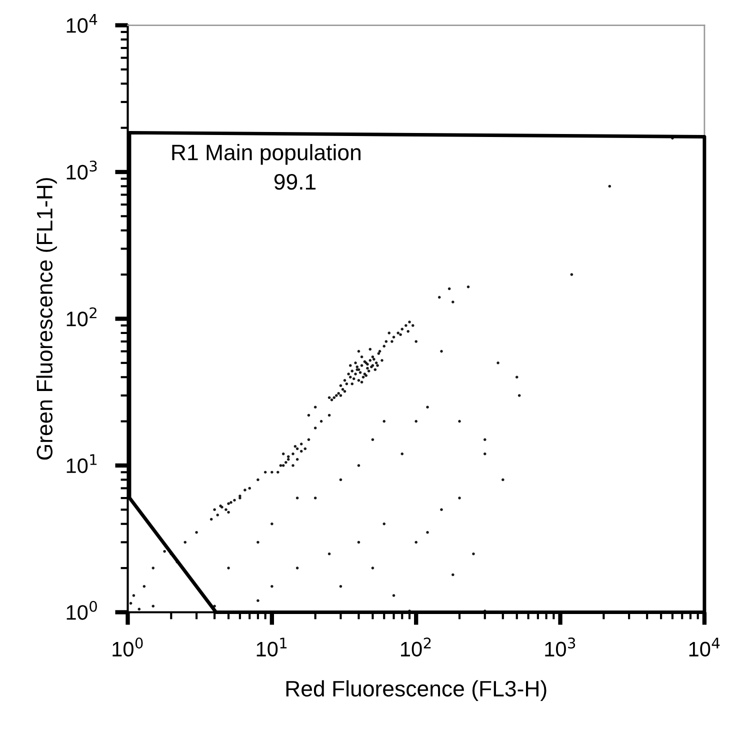 This screenshot has height=743, width=730. Describe the element at coordinates (416, 690) in the screenshot. I see `x-axis-title: Red Fluorescence (FL3-H)` at that location.